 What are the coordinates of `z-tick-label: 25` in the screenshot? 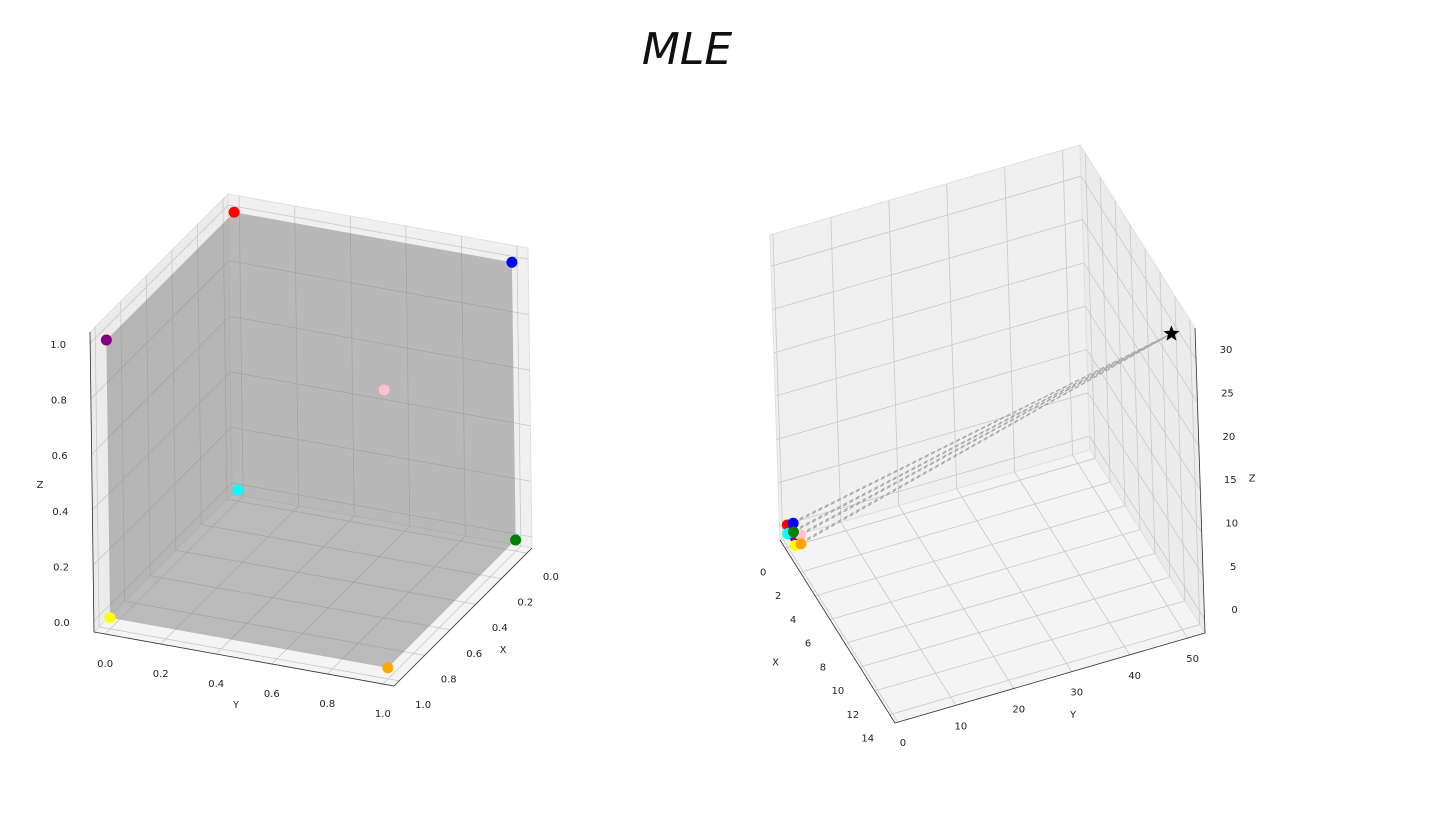 It's located at (1227, 394).